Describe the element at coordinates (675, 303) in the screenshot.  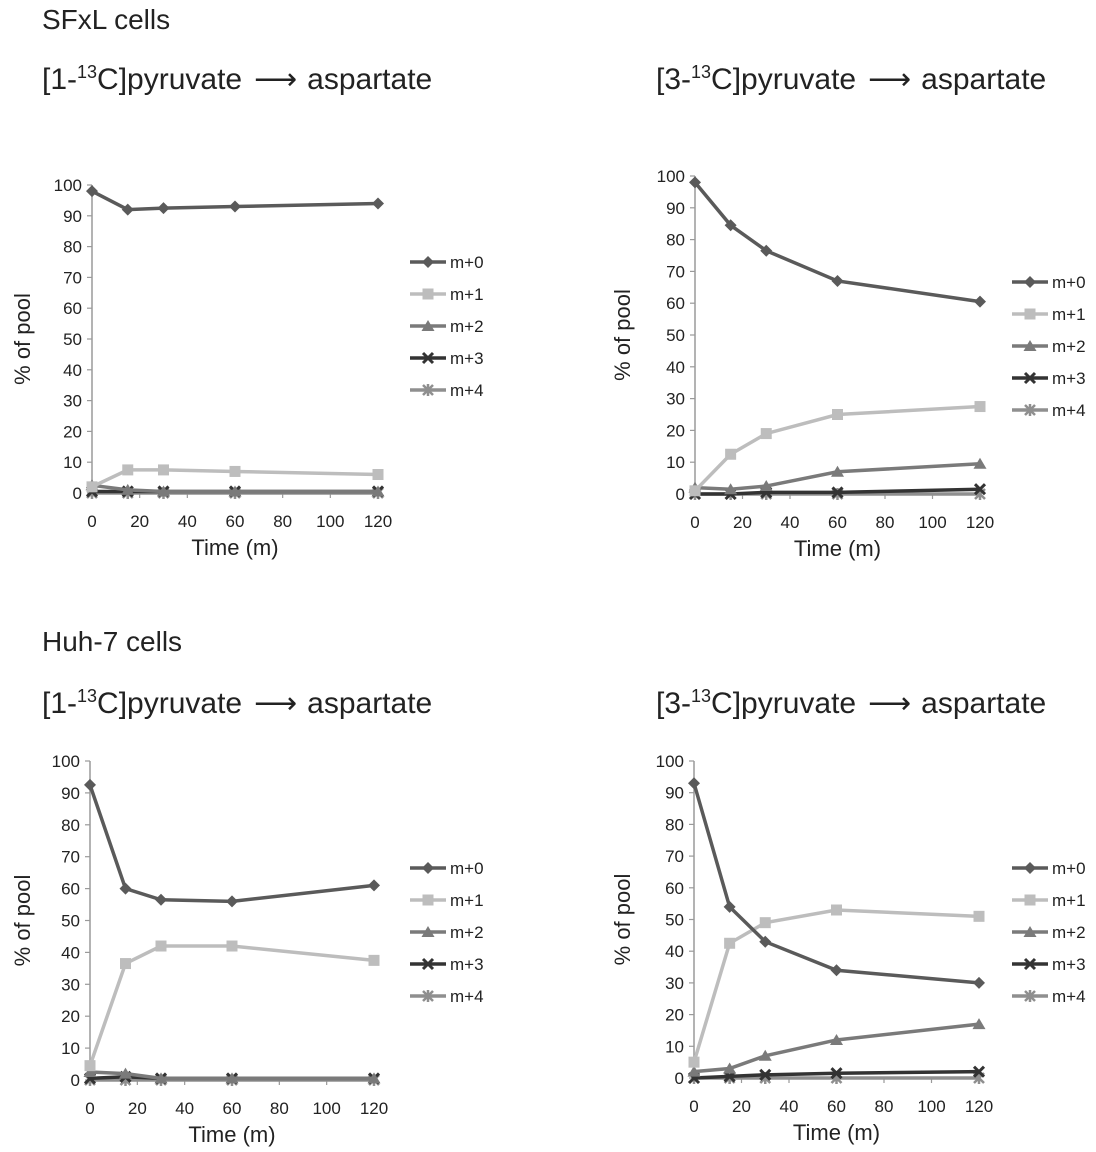
I see `y-tick-label: 60` at that location.